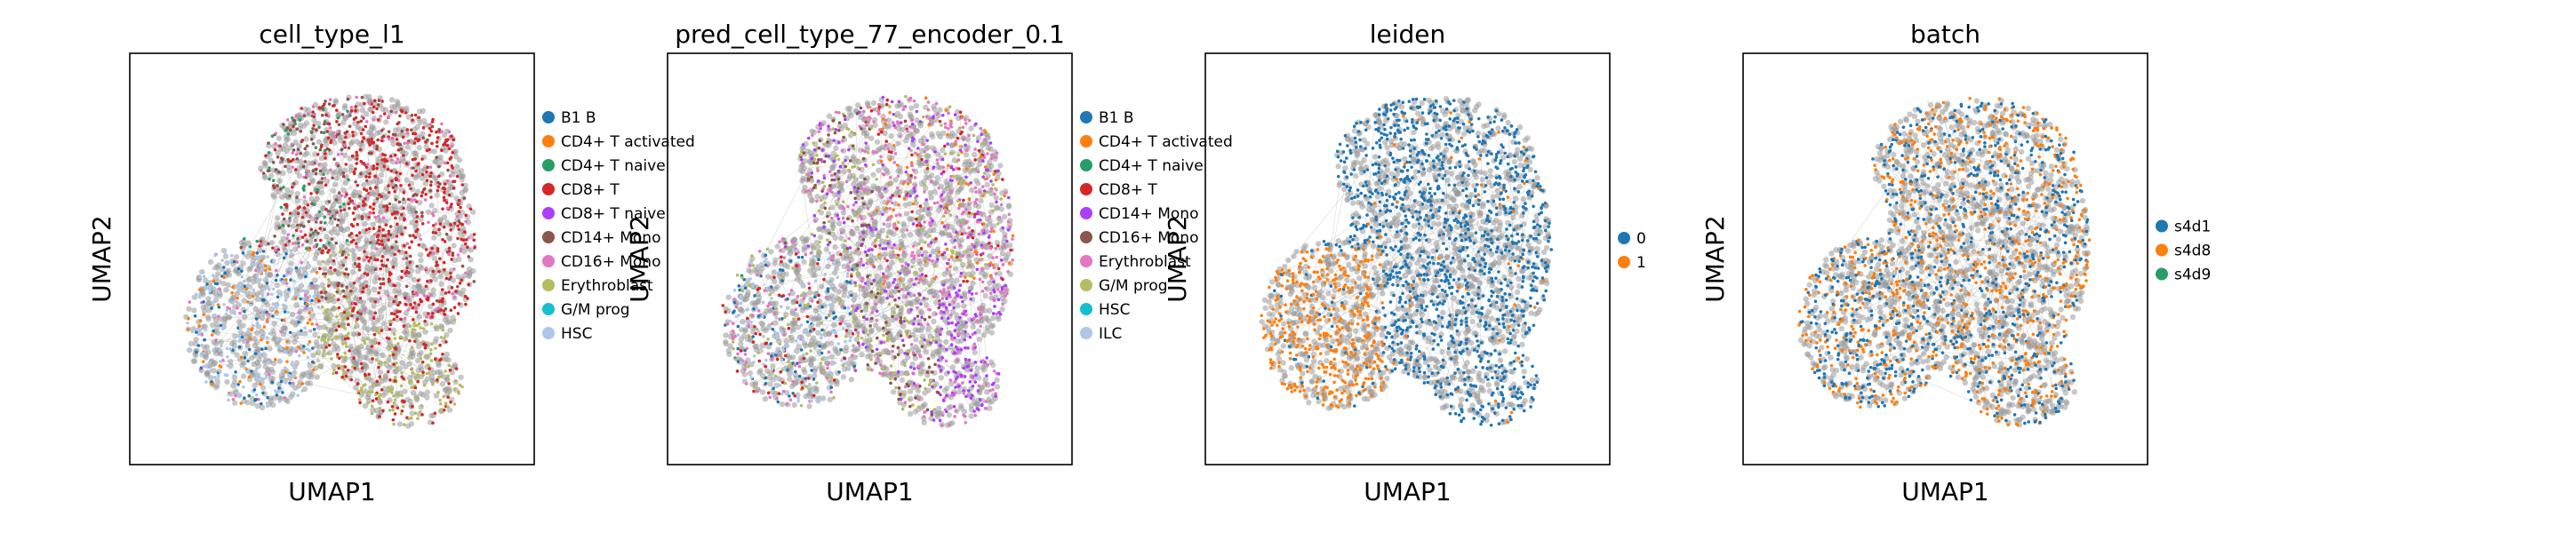  What do you see at coordinates (610, 262) in the screenshot?
I see `legend-label: CD16+ Mono` at bounding box center [610, 262].